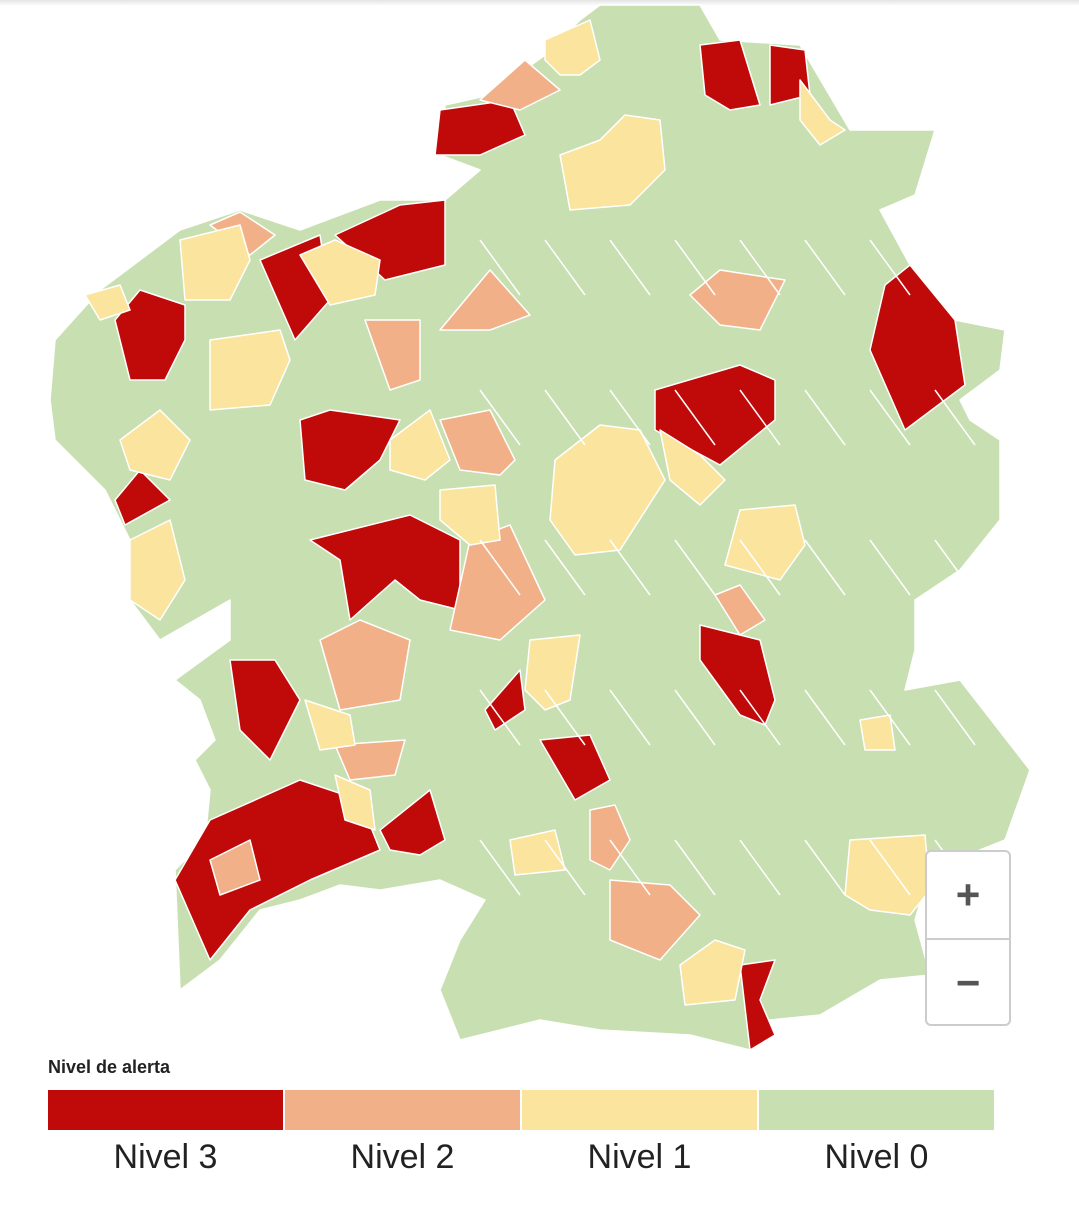 The width and height of the screenshot is (1079, 1209). I want to click on zoom-control: + −, so click(968, 938).